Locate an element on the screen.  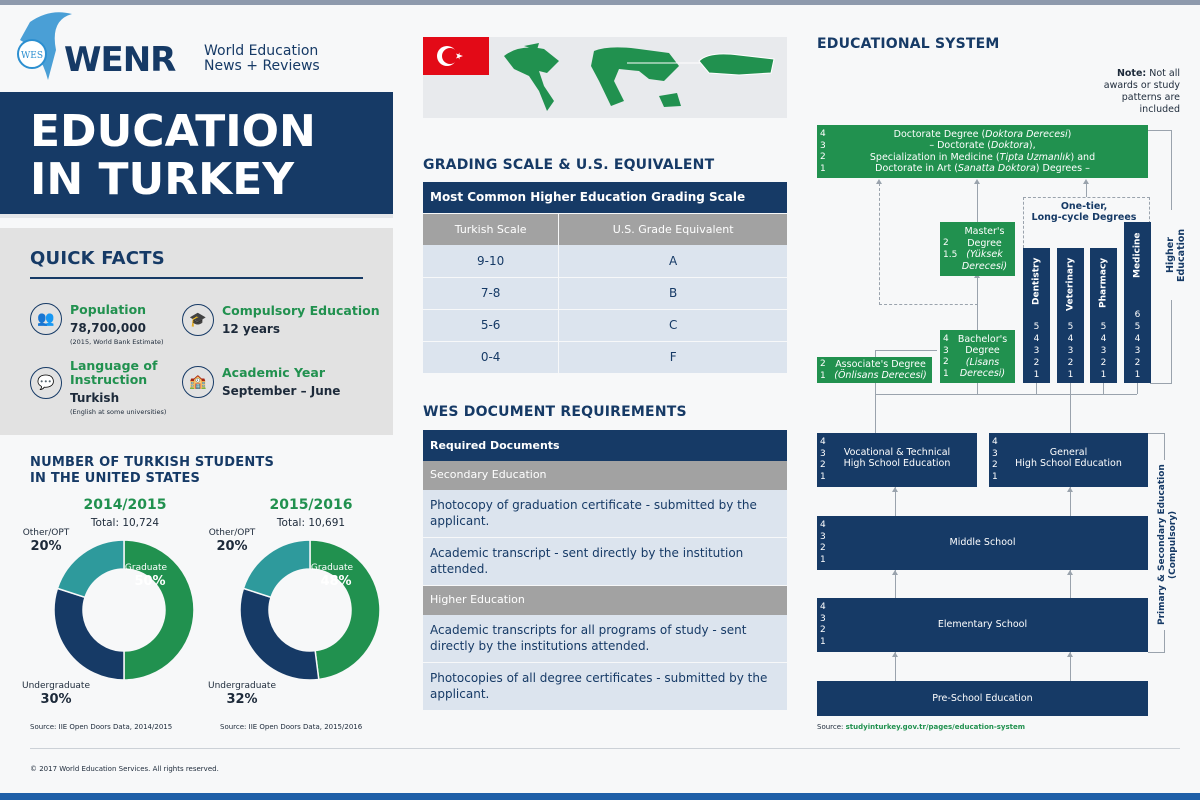
years: 5 4 3 2 1 is located at coordinates (1036, 351).